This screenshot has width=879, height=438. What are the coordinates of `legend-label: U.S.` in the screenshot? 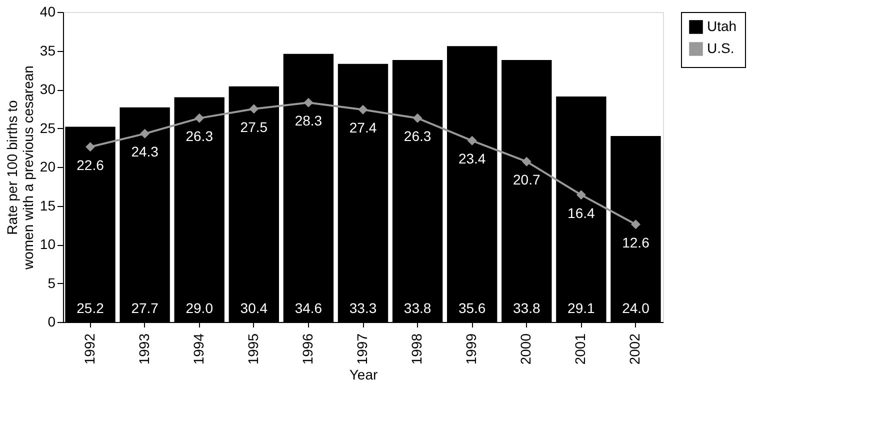 It's located at (720, 48).